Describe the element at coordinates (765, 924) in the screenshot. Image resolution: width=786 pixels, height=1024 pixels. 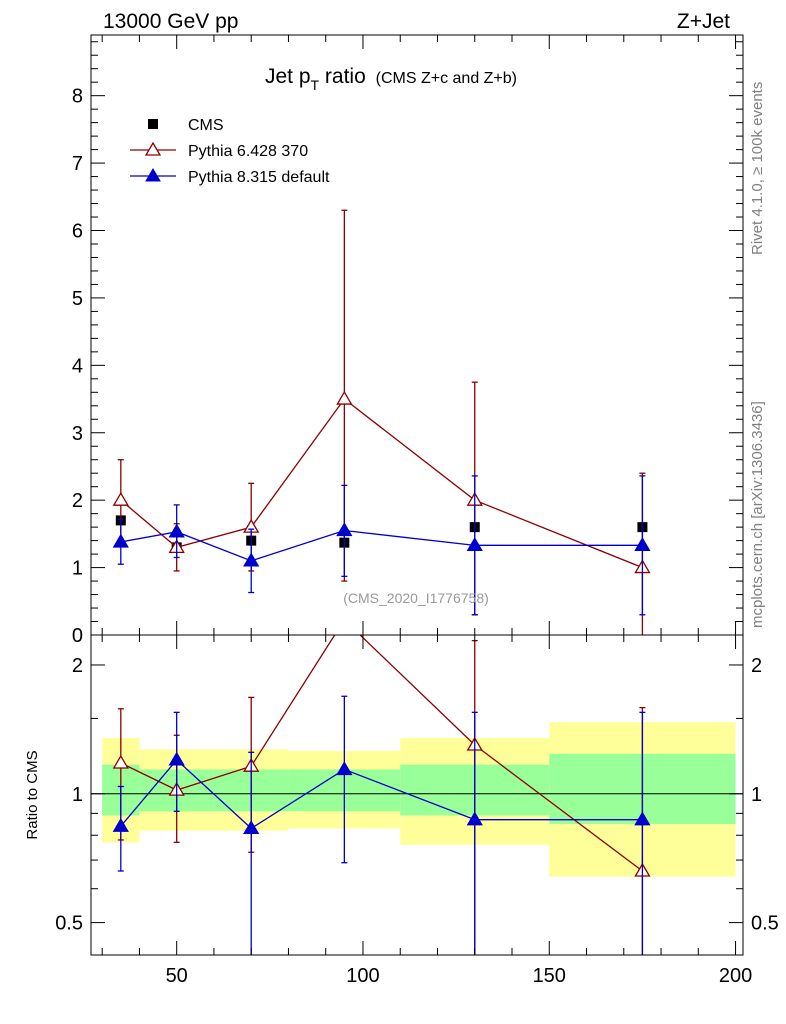
I see `ratio-ytick-label-right: 0.5` at that location.